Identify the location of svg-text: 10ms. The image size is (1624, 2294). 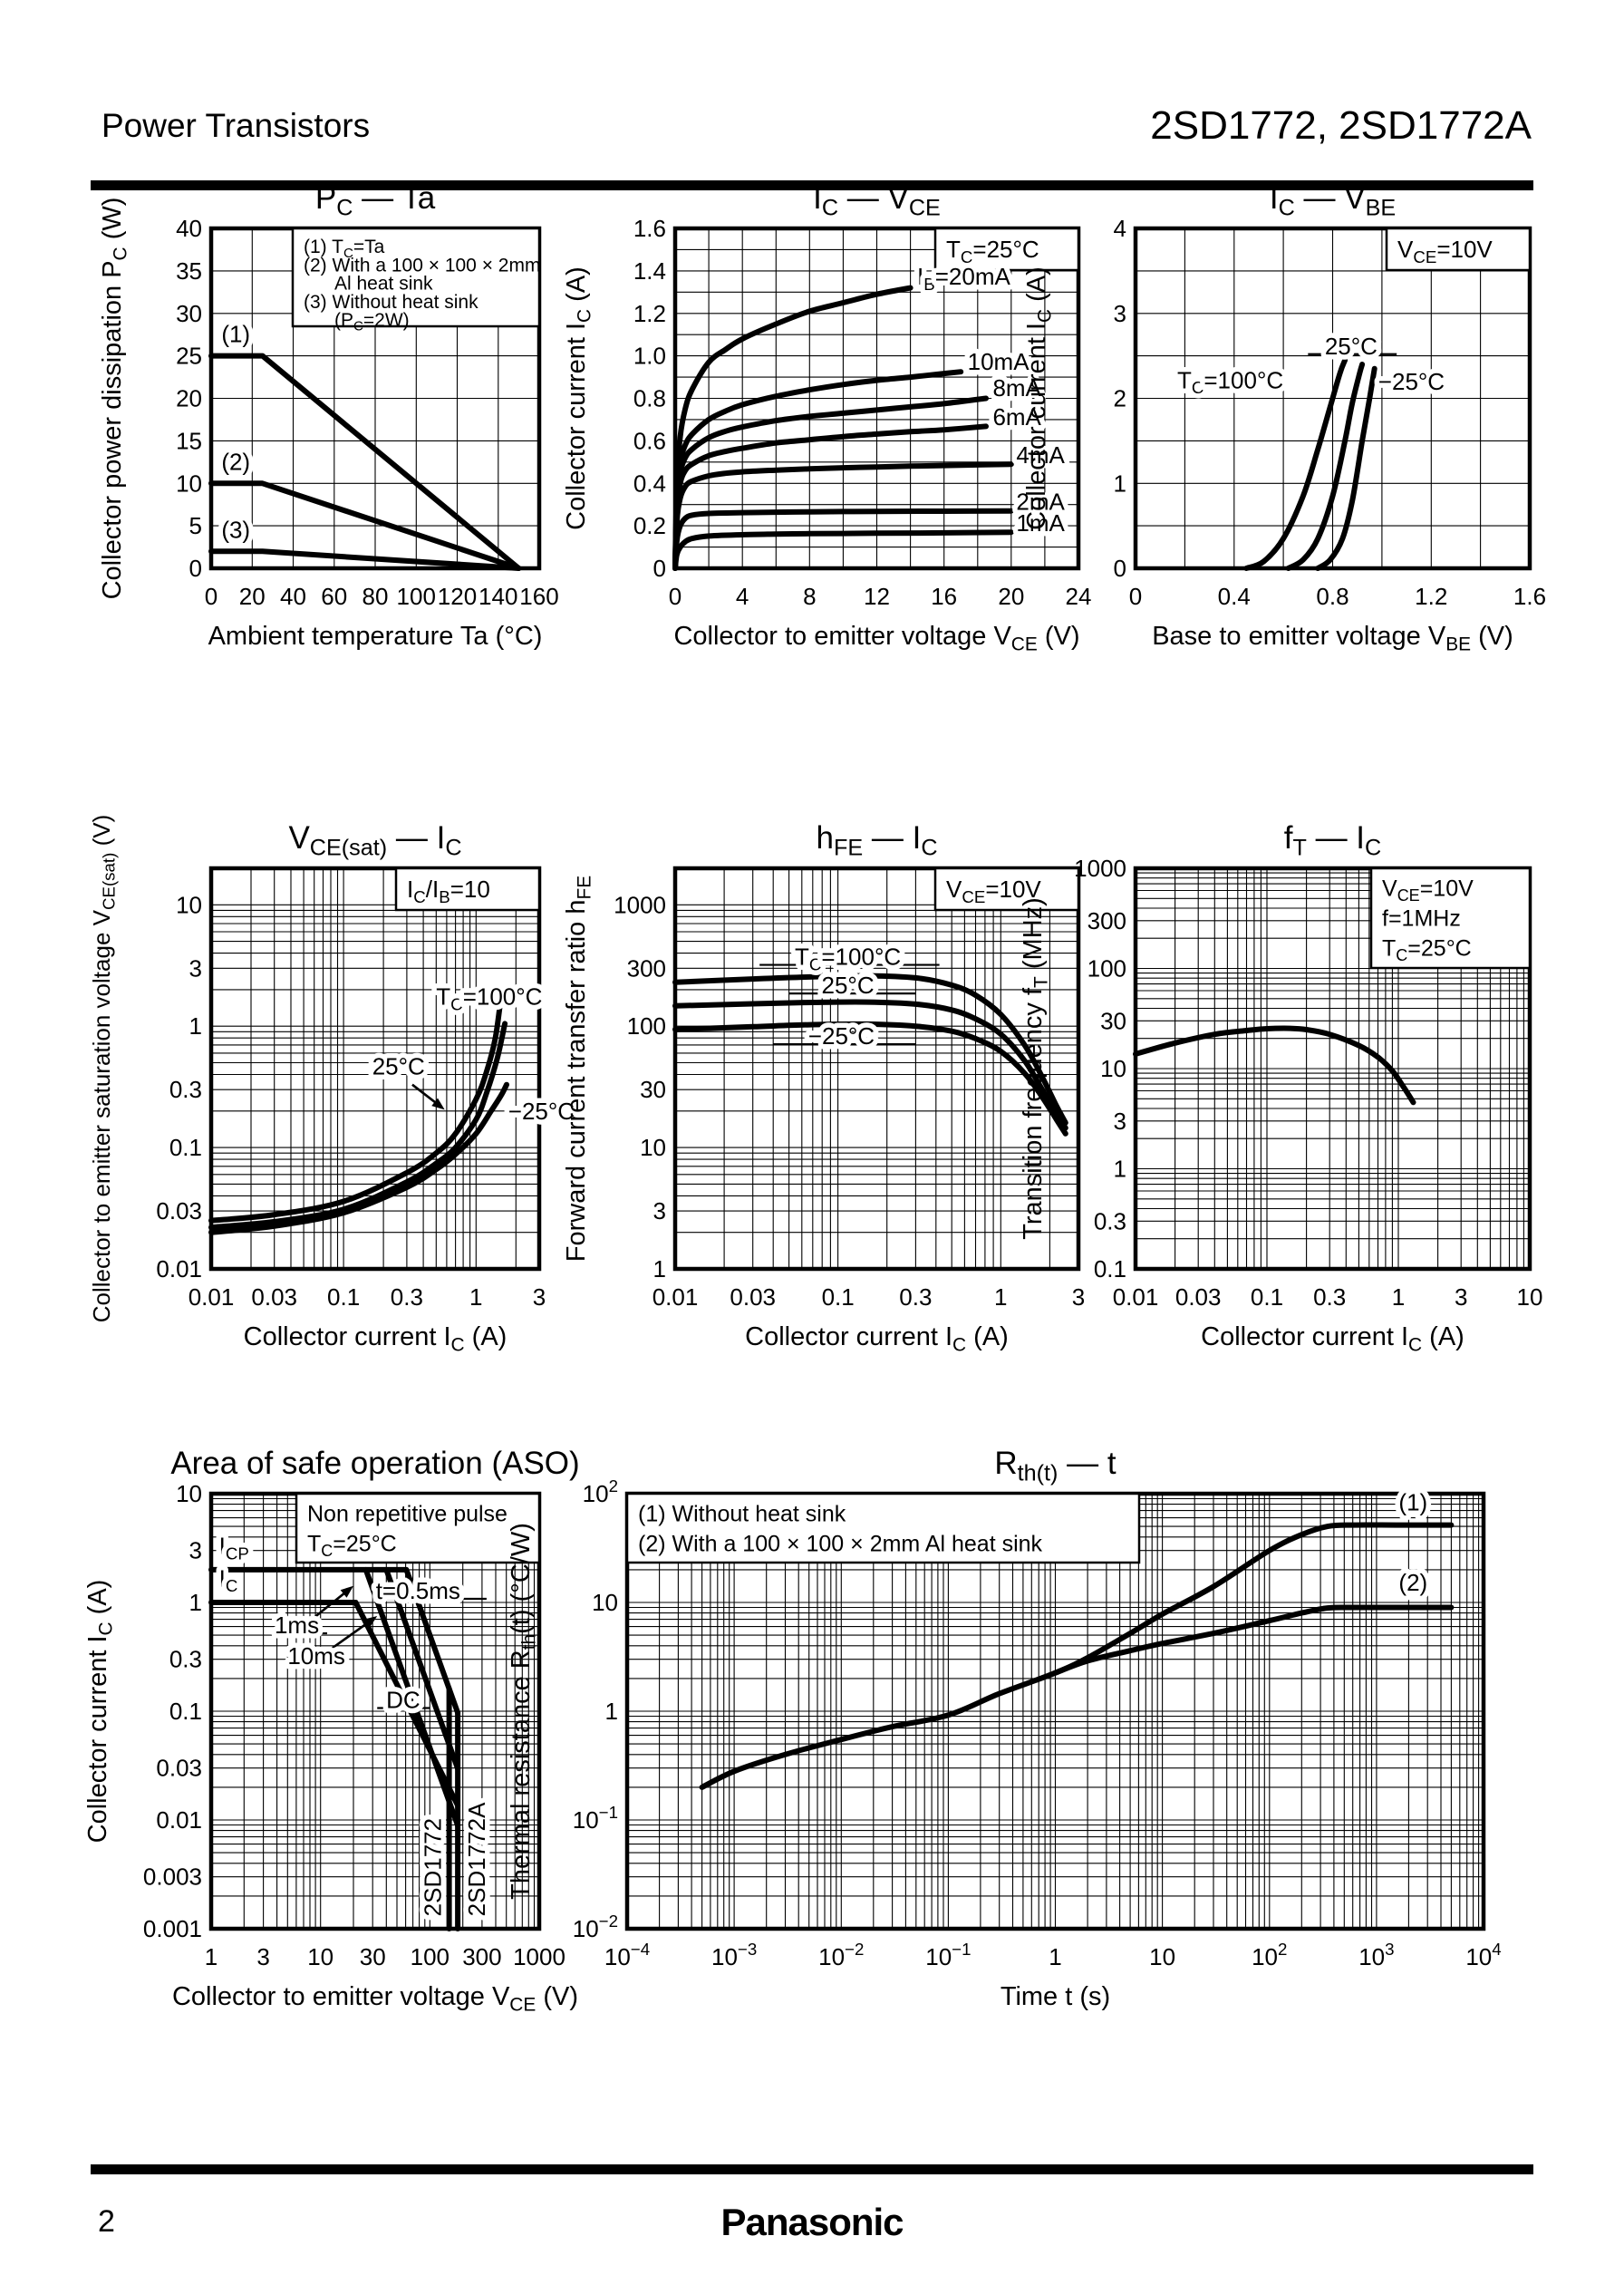
(316, 1656).